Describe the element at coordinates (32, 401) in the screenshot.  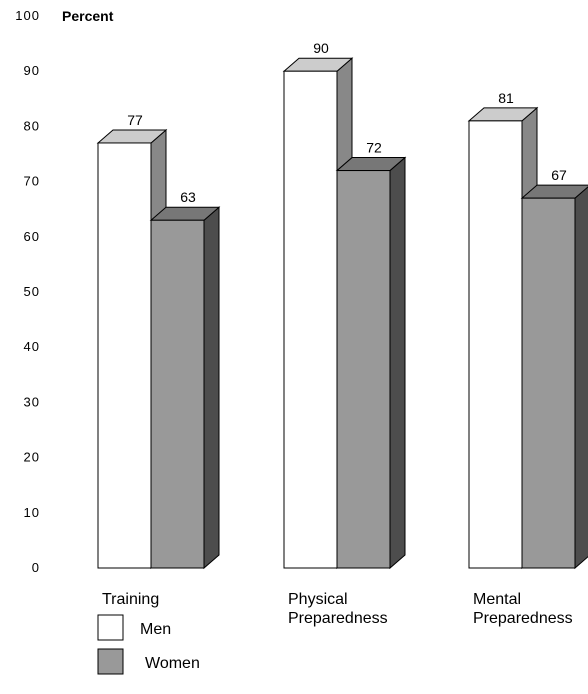
I see `y-tick-label-30: 30` at that location.